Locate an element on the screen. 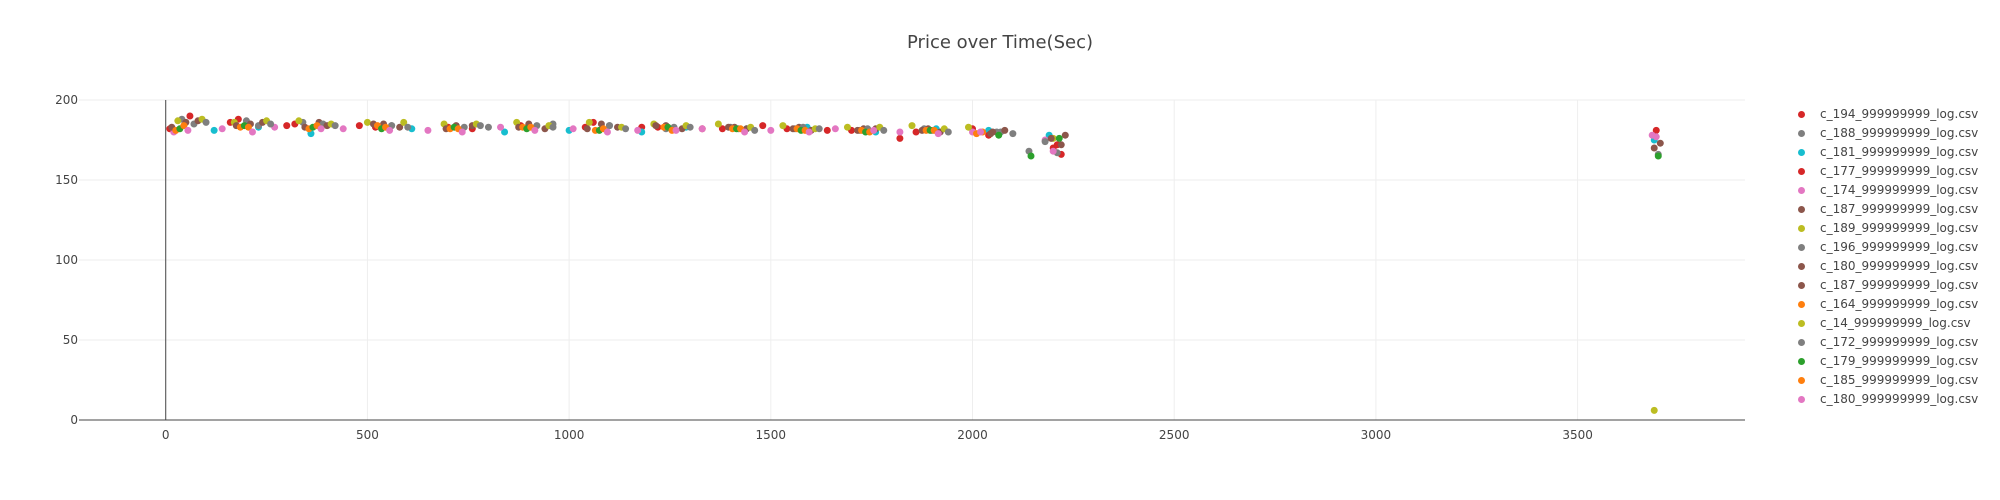 Image resolution: width=2000 pixels, height=500 pixels. x-tick-label: 3000 is located at coordinates (1376, 435).